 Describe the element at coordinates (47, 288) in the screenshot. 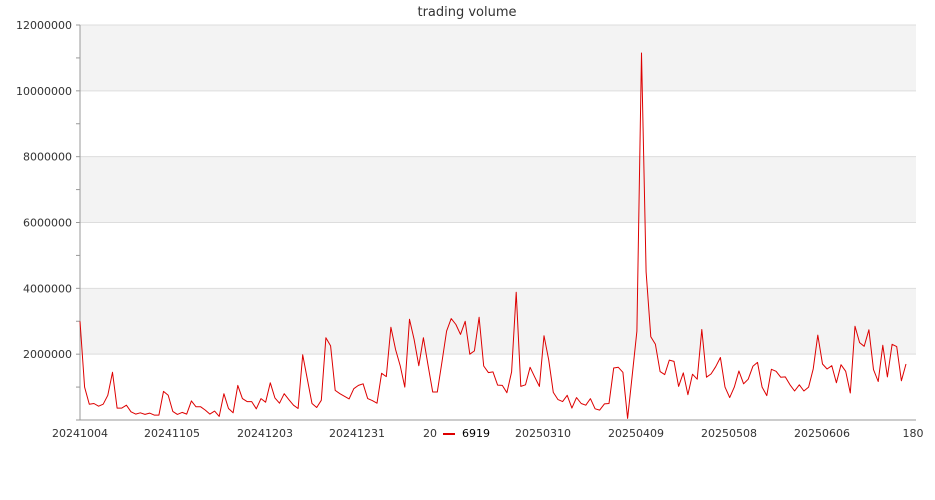

I see `y-tick-label: 4000000` at that location.